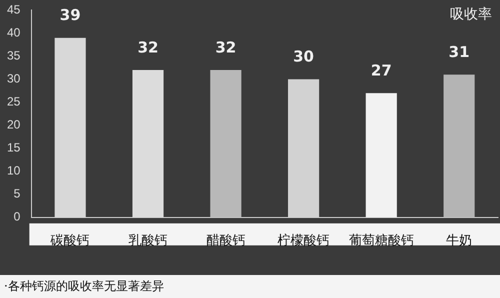 This screenshot has width=500, height=298. Describe the element at coordinates (148, 241) in the screenshot. I see `x-tick-label: 乳酸钙` at that location.